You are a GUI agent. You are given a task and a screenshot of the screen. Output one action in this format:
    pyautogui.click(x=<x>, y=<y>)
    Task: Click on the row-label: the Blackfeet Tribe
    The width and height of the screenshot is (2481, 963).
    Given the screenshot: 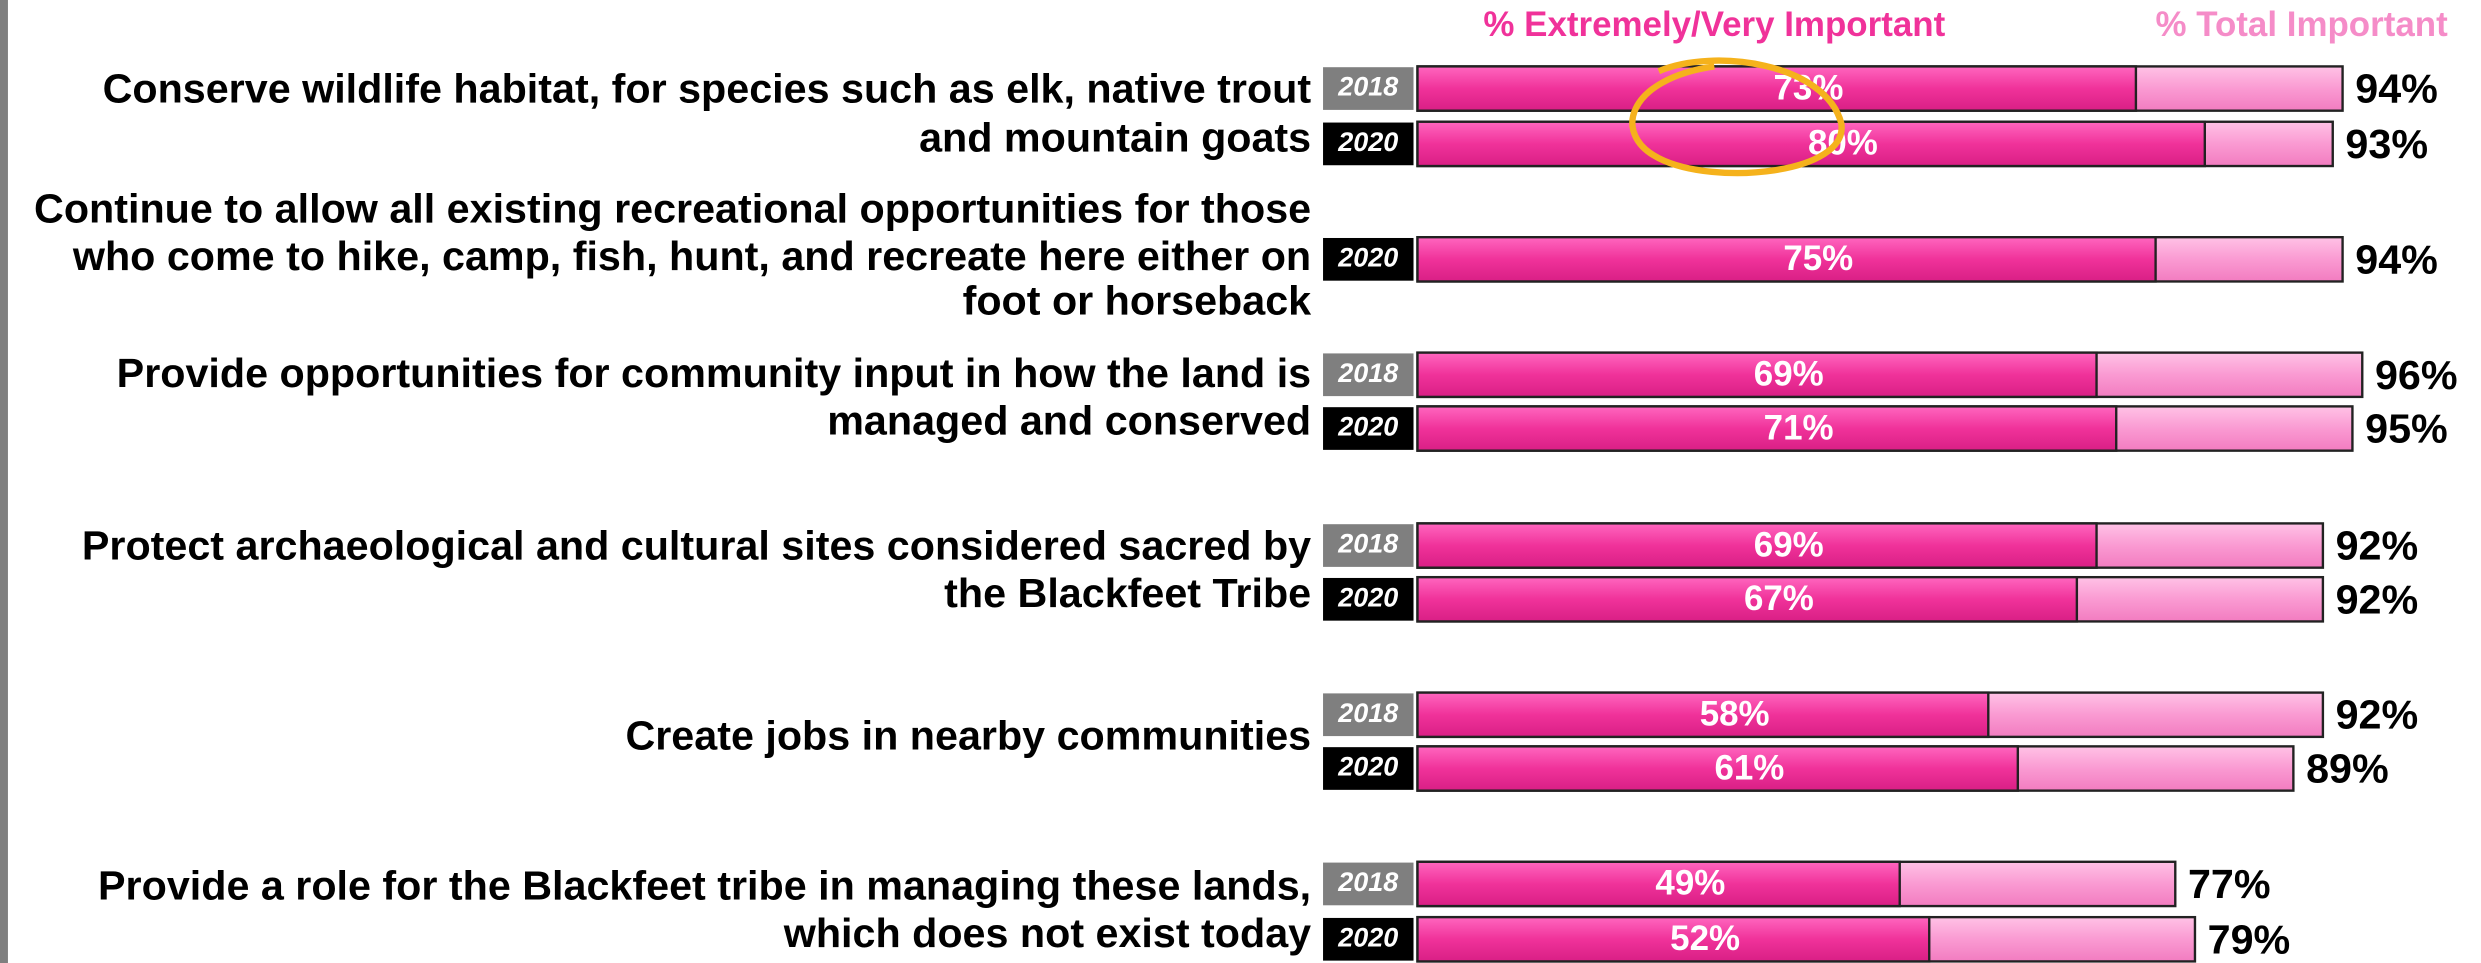 What is the action you would take?
    pyautogui.click(x=1127, y=593)
    